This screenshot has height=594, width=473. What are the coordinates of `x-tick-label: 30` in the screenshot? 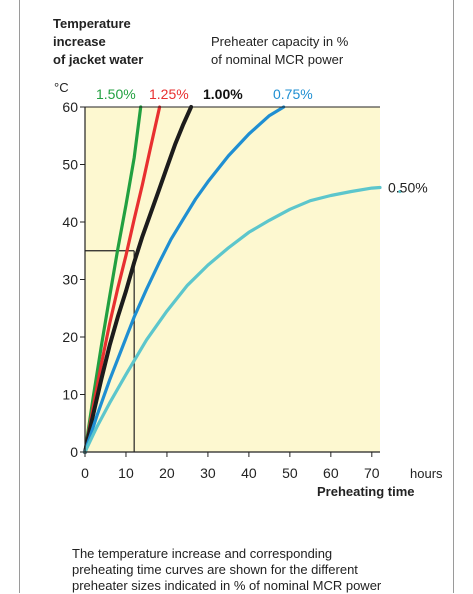 It's located at (208, 473).